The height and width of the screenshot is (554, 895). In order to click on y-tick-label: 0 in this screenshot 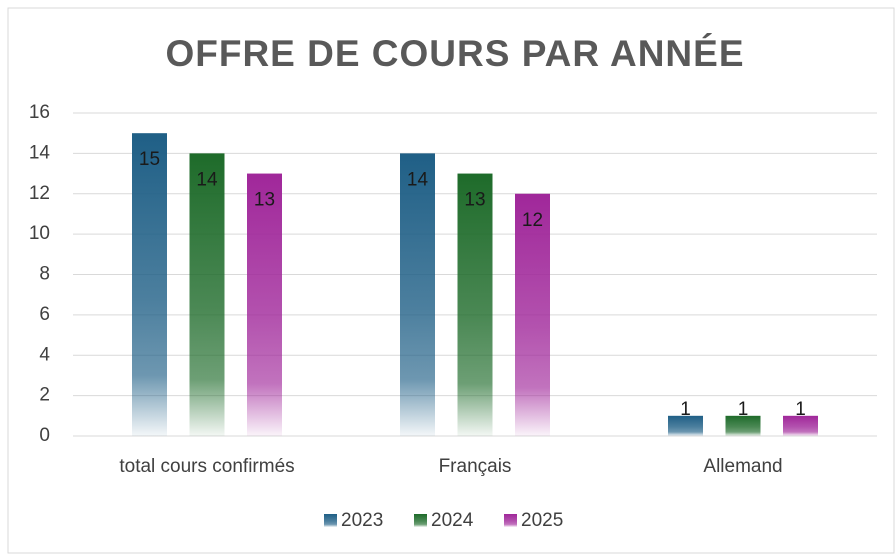, I will do `click(44, 435)`.